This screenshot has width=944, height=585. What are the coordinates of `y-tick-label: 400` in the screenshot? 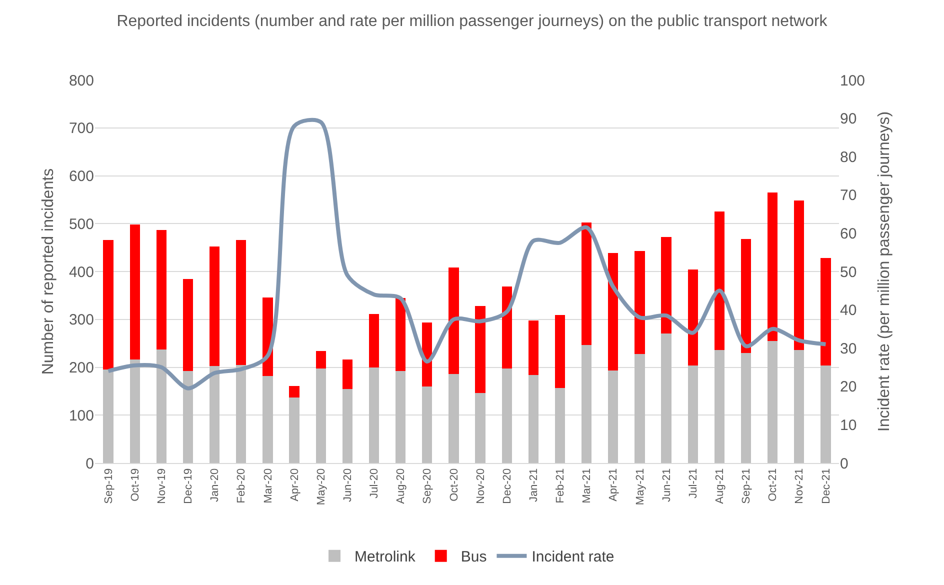 It's located at (81, 272).